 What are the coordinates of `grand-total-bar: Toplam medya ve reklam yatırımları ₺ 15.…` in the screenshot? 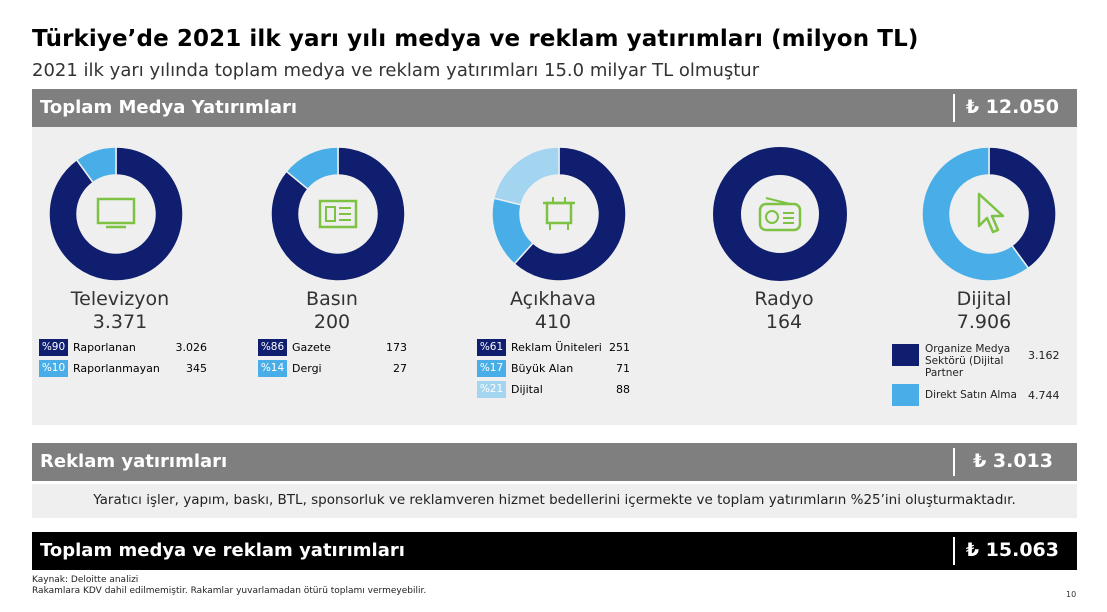 It's located at (554, 551).